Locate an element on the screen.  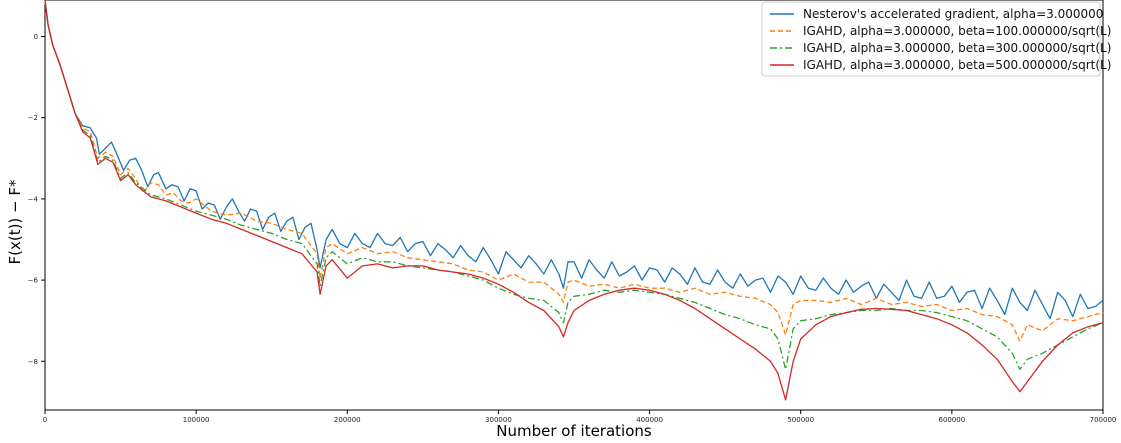
y-tick-label: −2 is located at coordinates (33, 118).